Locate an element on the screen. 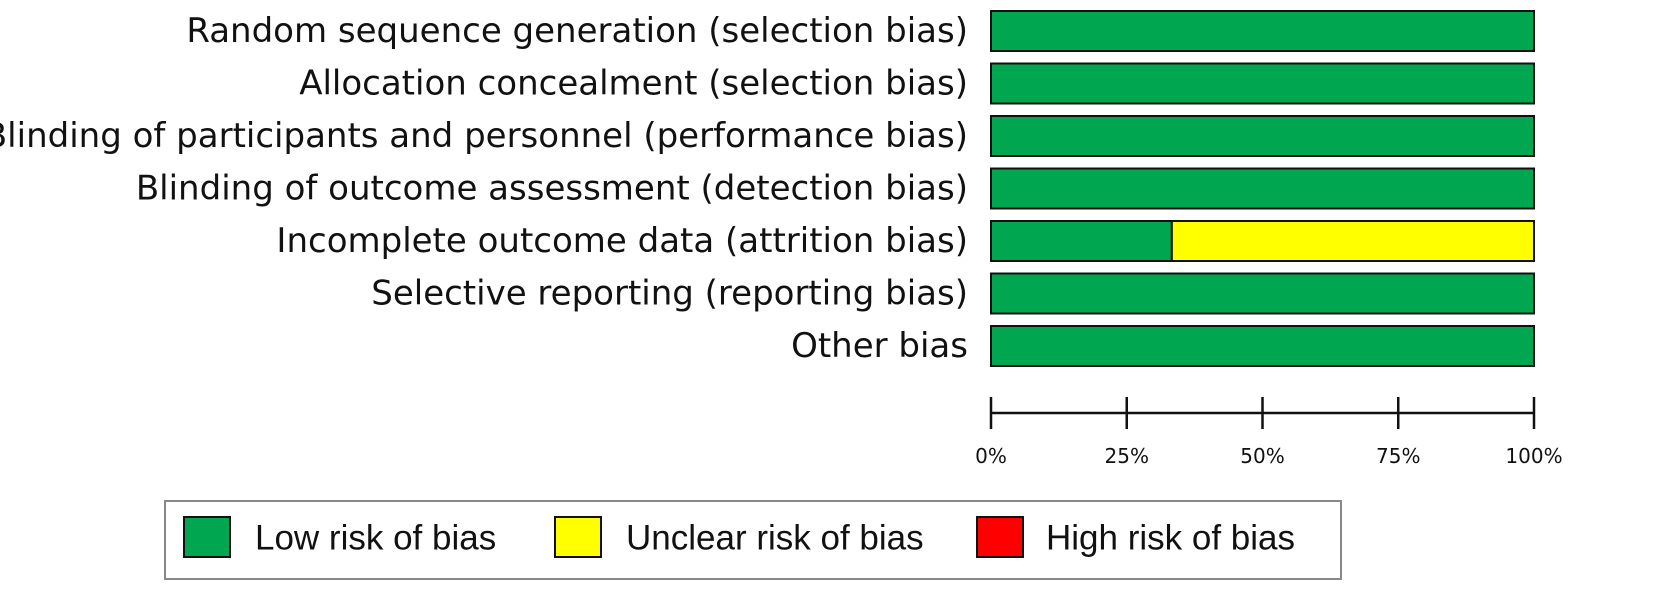 The width and height of the screenshot is (1654, 603). x-tick-label: 100% is located at coordinates (1533, 456).